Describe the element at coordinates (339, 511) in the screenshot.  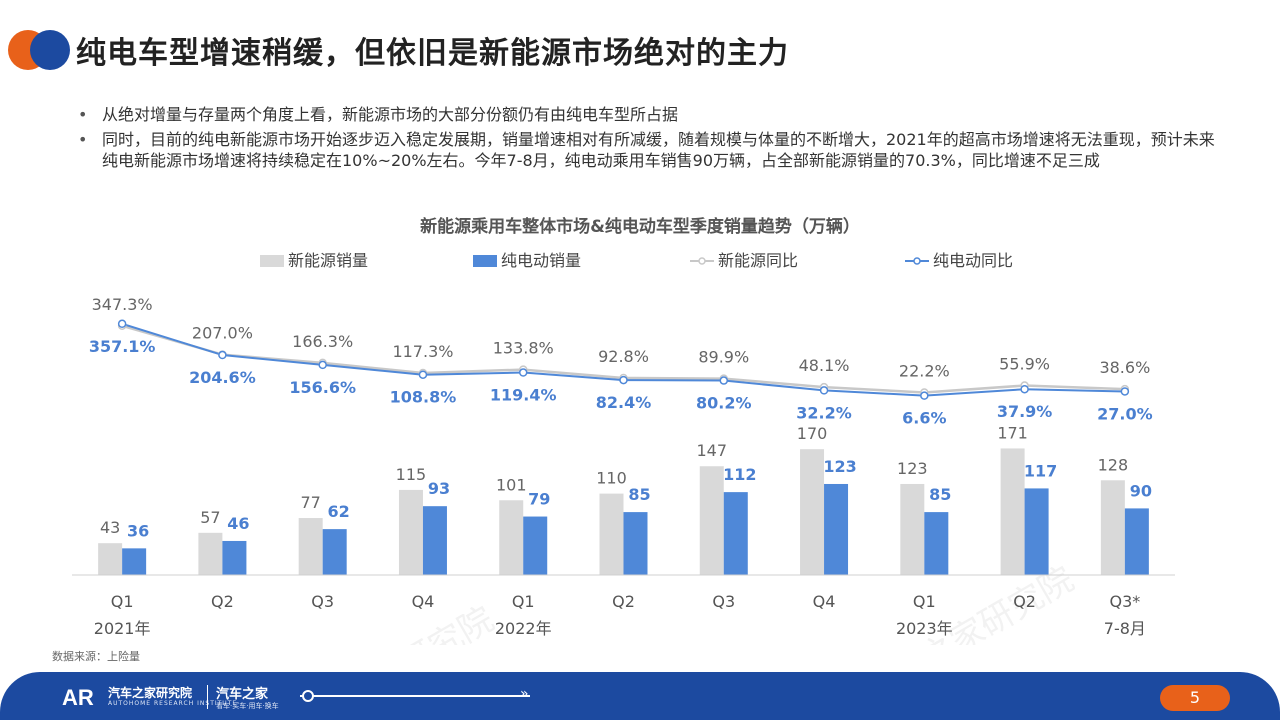
I see `bar-pure-ev-label: 62` at that location.